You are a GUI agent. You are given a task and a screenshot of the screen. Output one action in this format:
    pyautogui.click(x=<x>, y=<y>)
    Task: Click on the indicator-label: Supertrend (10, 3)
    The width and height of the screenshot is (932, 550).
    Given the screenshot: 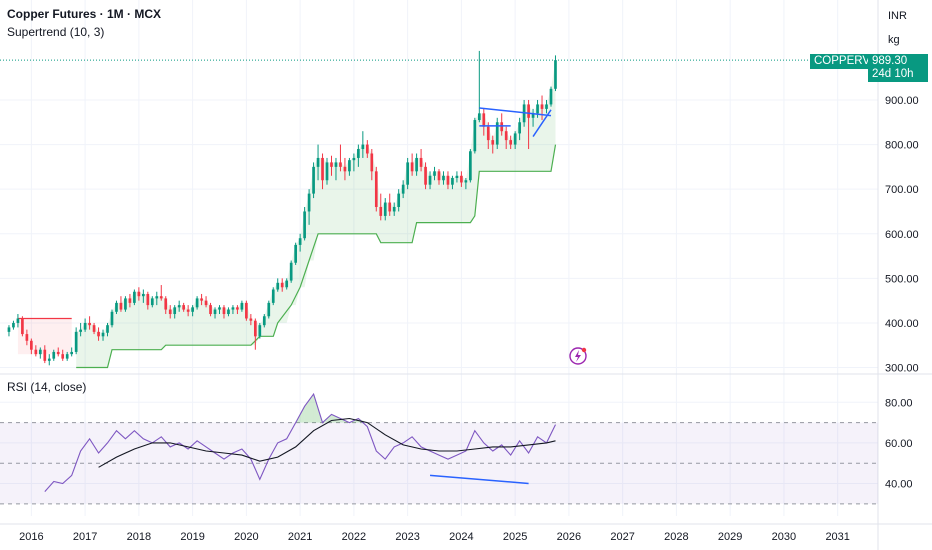 What is the action you would take?
    pyautogui.click(x=56, y=32)
    